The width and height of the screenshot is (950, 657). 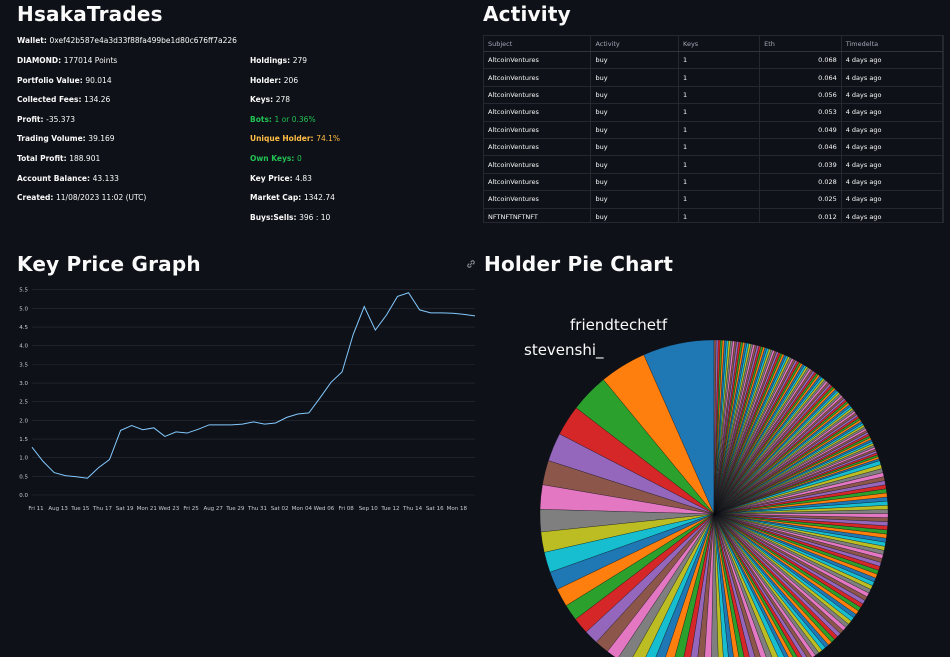 I want to click on x-tick-label: Fri 11, so click(x=35, y=509).